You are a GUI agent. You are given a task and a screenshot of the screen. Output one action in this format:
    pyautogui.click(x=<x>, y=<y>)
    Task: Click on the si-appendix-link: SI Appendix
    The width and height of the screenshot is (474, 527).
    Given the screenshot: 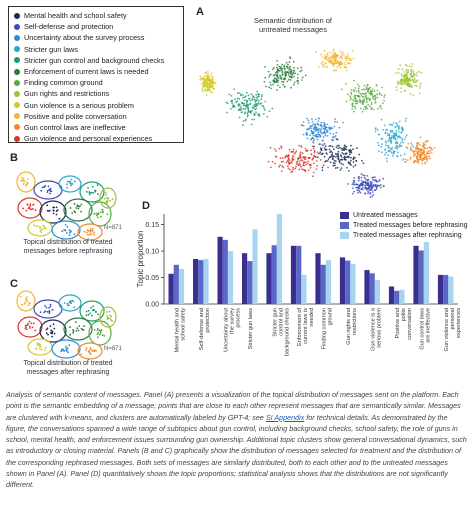 What is the action you would take?
    pyautogui.click(x=285, y=417)
    